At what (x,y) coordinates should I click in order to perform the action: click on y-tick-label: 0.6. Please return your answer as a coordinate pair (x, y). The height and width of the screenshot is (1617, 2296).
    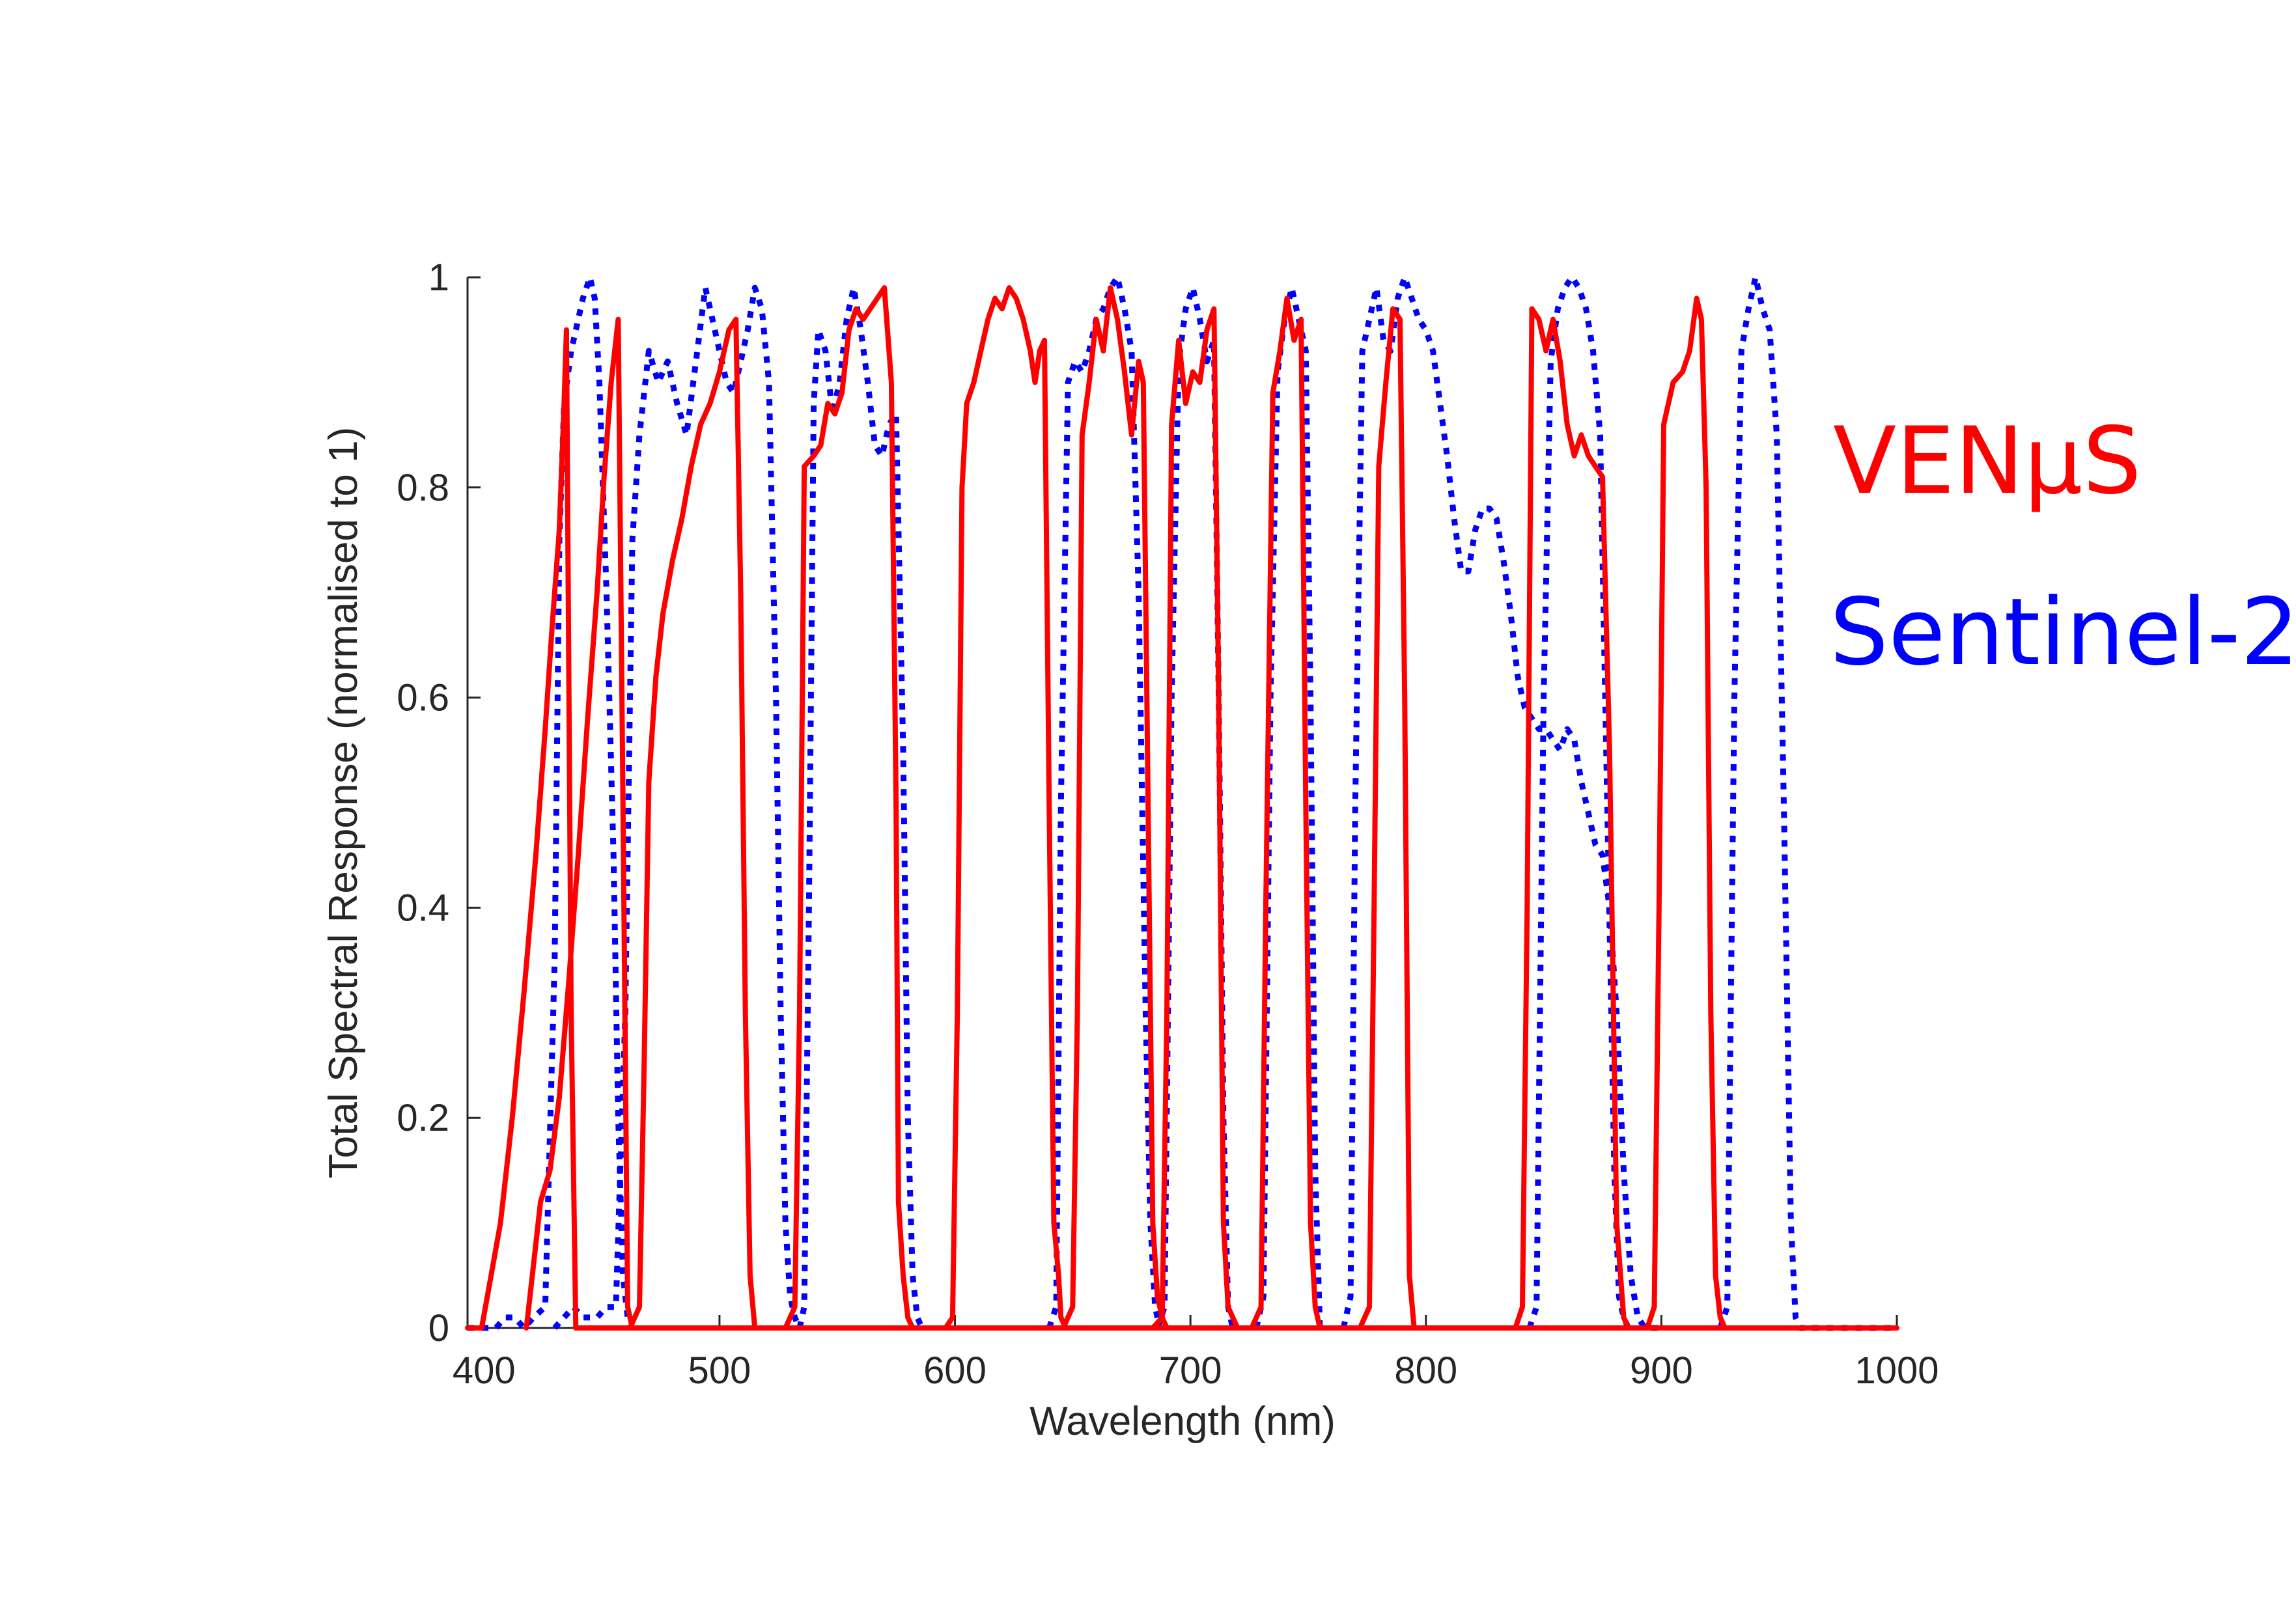
    Looking at the image, I should click on (423, 698).